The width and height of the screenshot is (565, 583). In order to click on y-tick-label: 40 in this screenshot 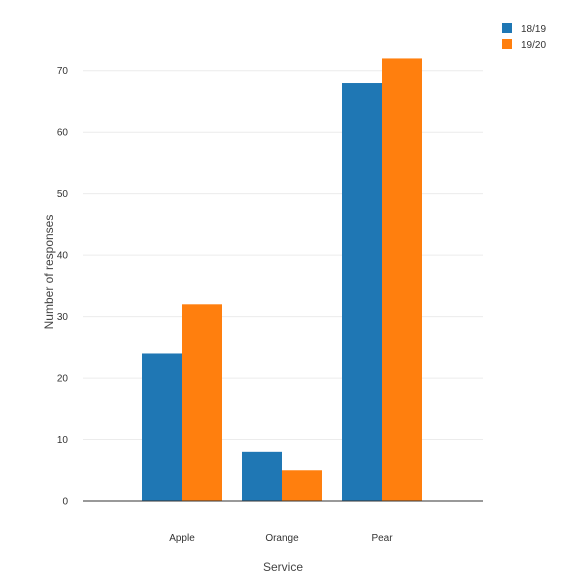, I will do `click(63, 256)`.